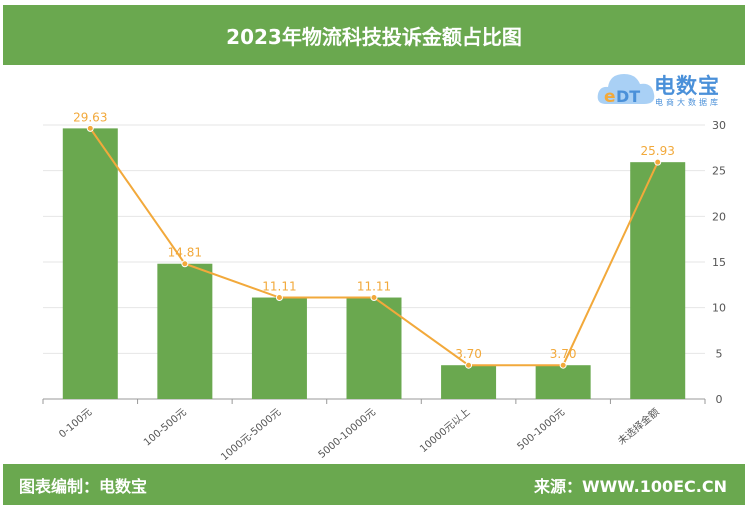 The image size is (748, 505). Describe the element at coordinates (719, 216) in the screenshot. I see `y-tick-label: 20` at that location.